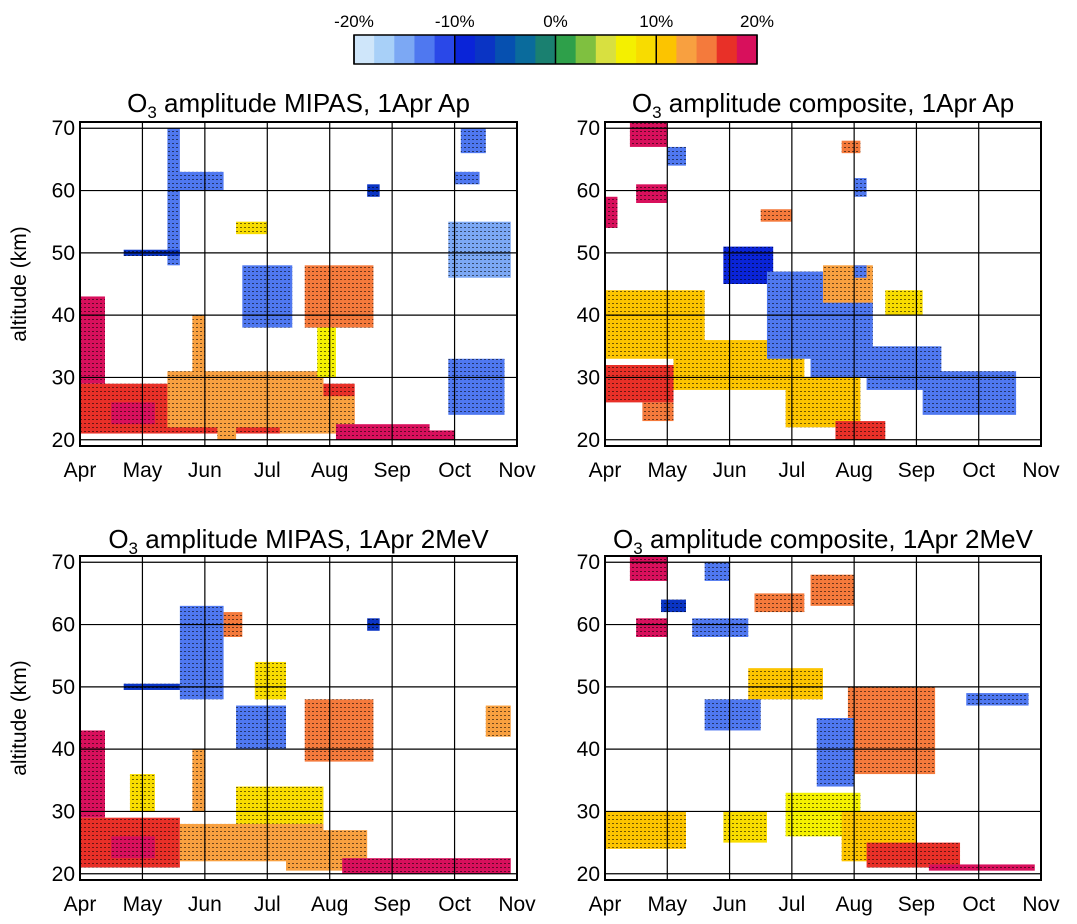 The image size is (1077, 924). What do you see at coordinates (143, 904) in the screenshot?
I see `x-tick-label: May` at bounding box center [143, 904].